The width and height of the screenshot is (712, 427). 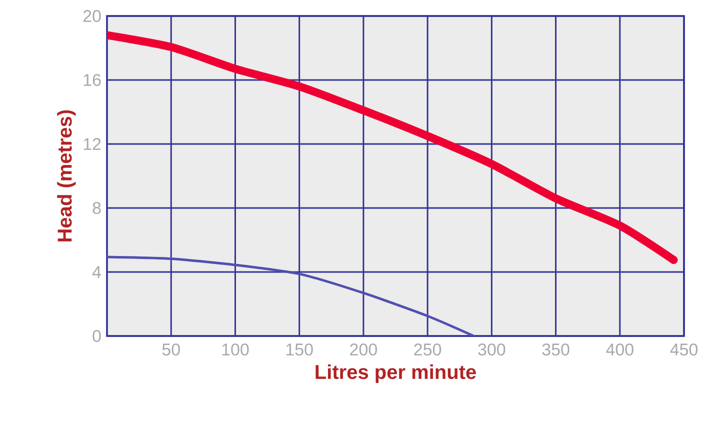 What do you see at coordinates (492, 350) in the screenshot?
I see `x-tick-label: 300` at bounding box center [492, 350].